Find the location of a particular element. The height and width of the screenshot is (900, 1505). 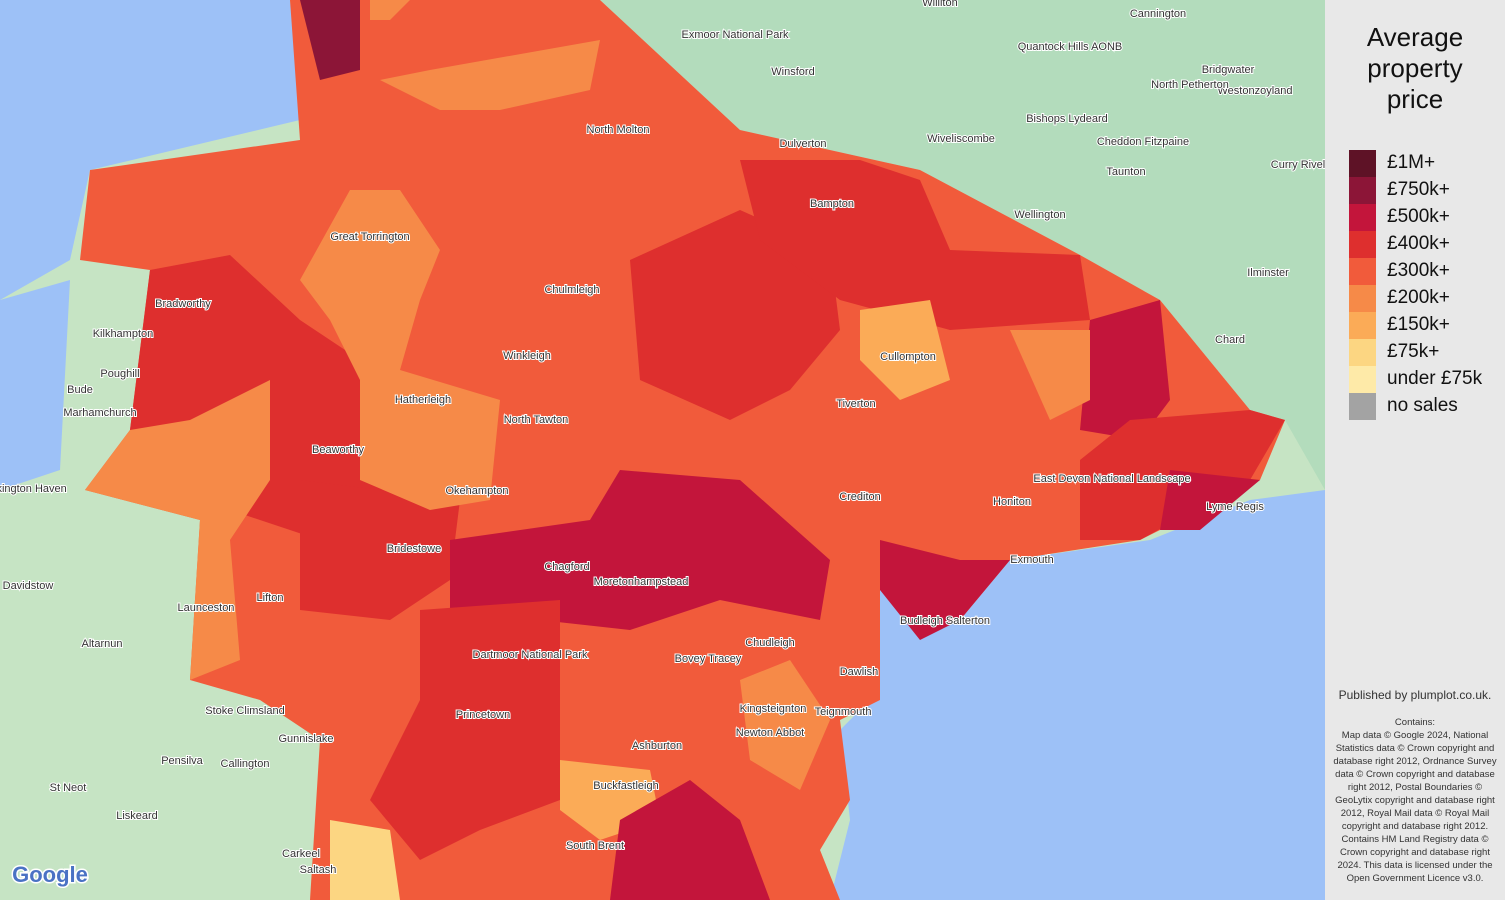

legend-label: £500k+ is located at coordinates (1418, 216).